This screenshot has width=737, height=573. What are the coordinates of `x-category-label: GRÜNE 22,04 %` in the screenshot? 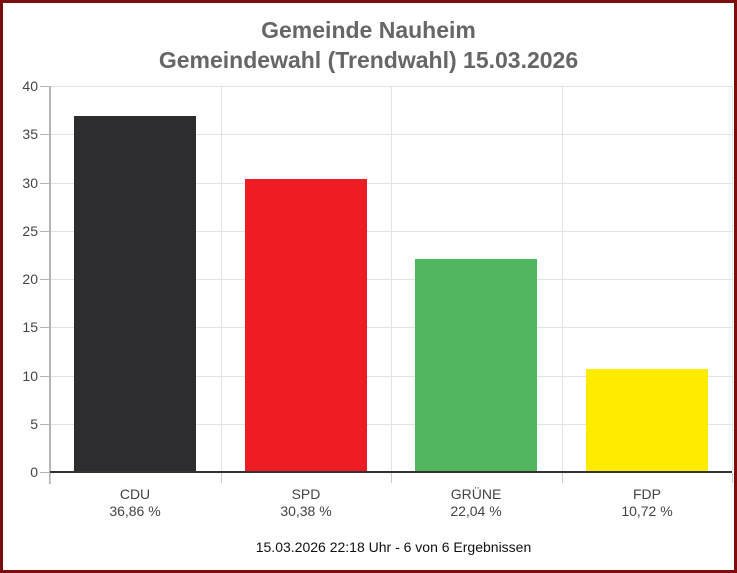 It's located at (476, 503).